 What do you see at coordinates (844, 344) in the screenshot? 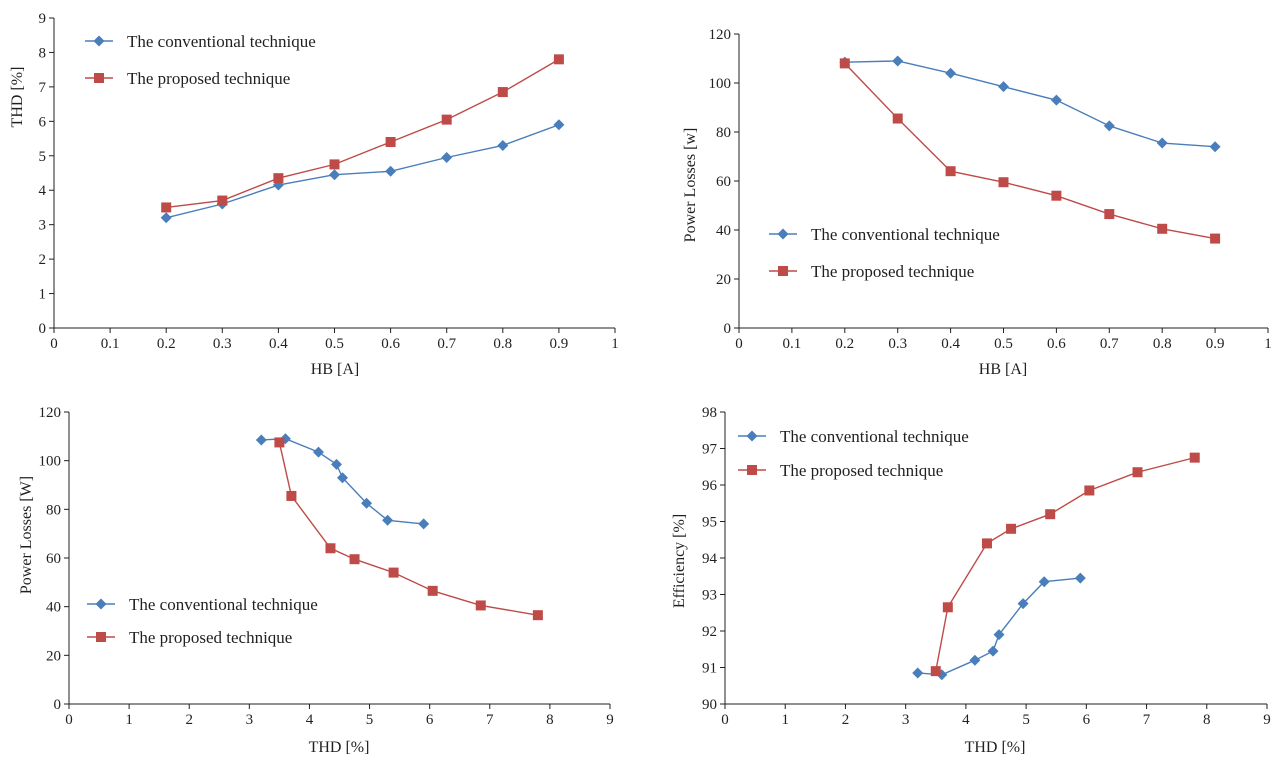
I see `x-tick-label: 0.2` at bounding box center [844, 344].